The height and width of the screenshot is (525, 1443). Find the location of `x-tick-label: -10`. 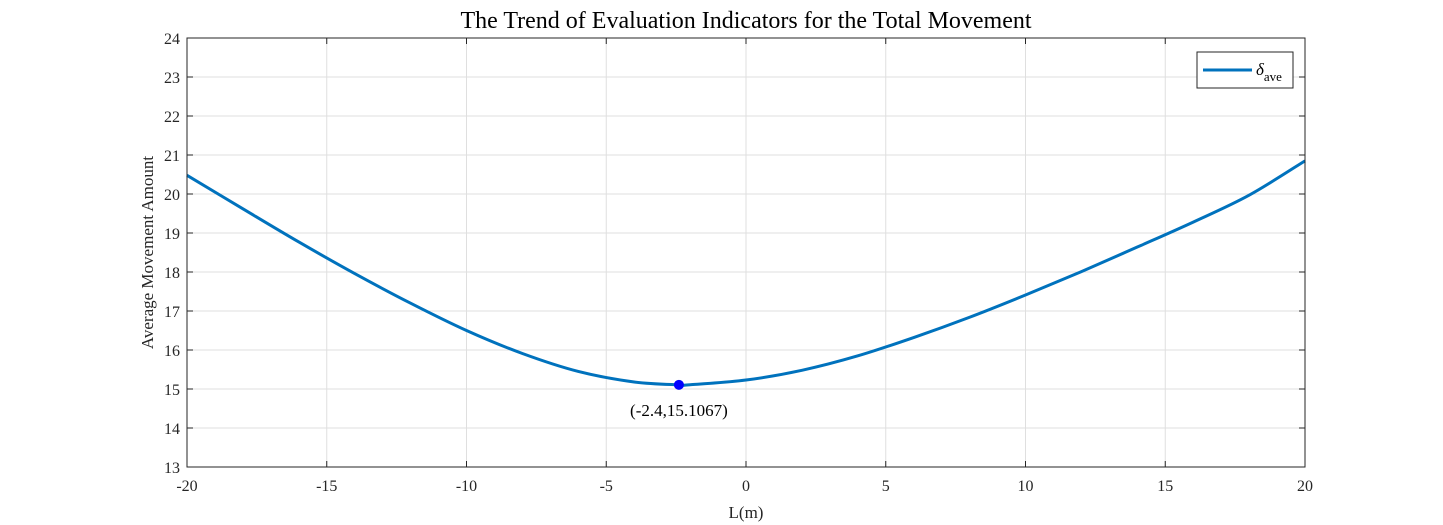

x-tick-label: -10 is located at coordinates (466, 486).